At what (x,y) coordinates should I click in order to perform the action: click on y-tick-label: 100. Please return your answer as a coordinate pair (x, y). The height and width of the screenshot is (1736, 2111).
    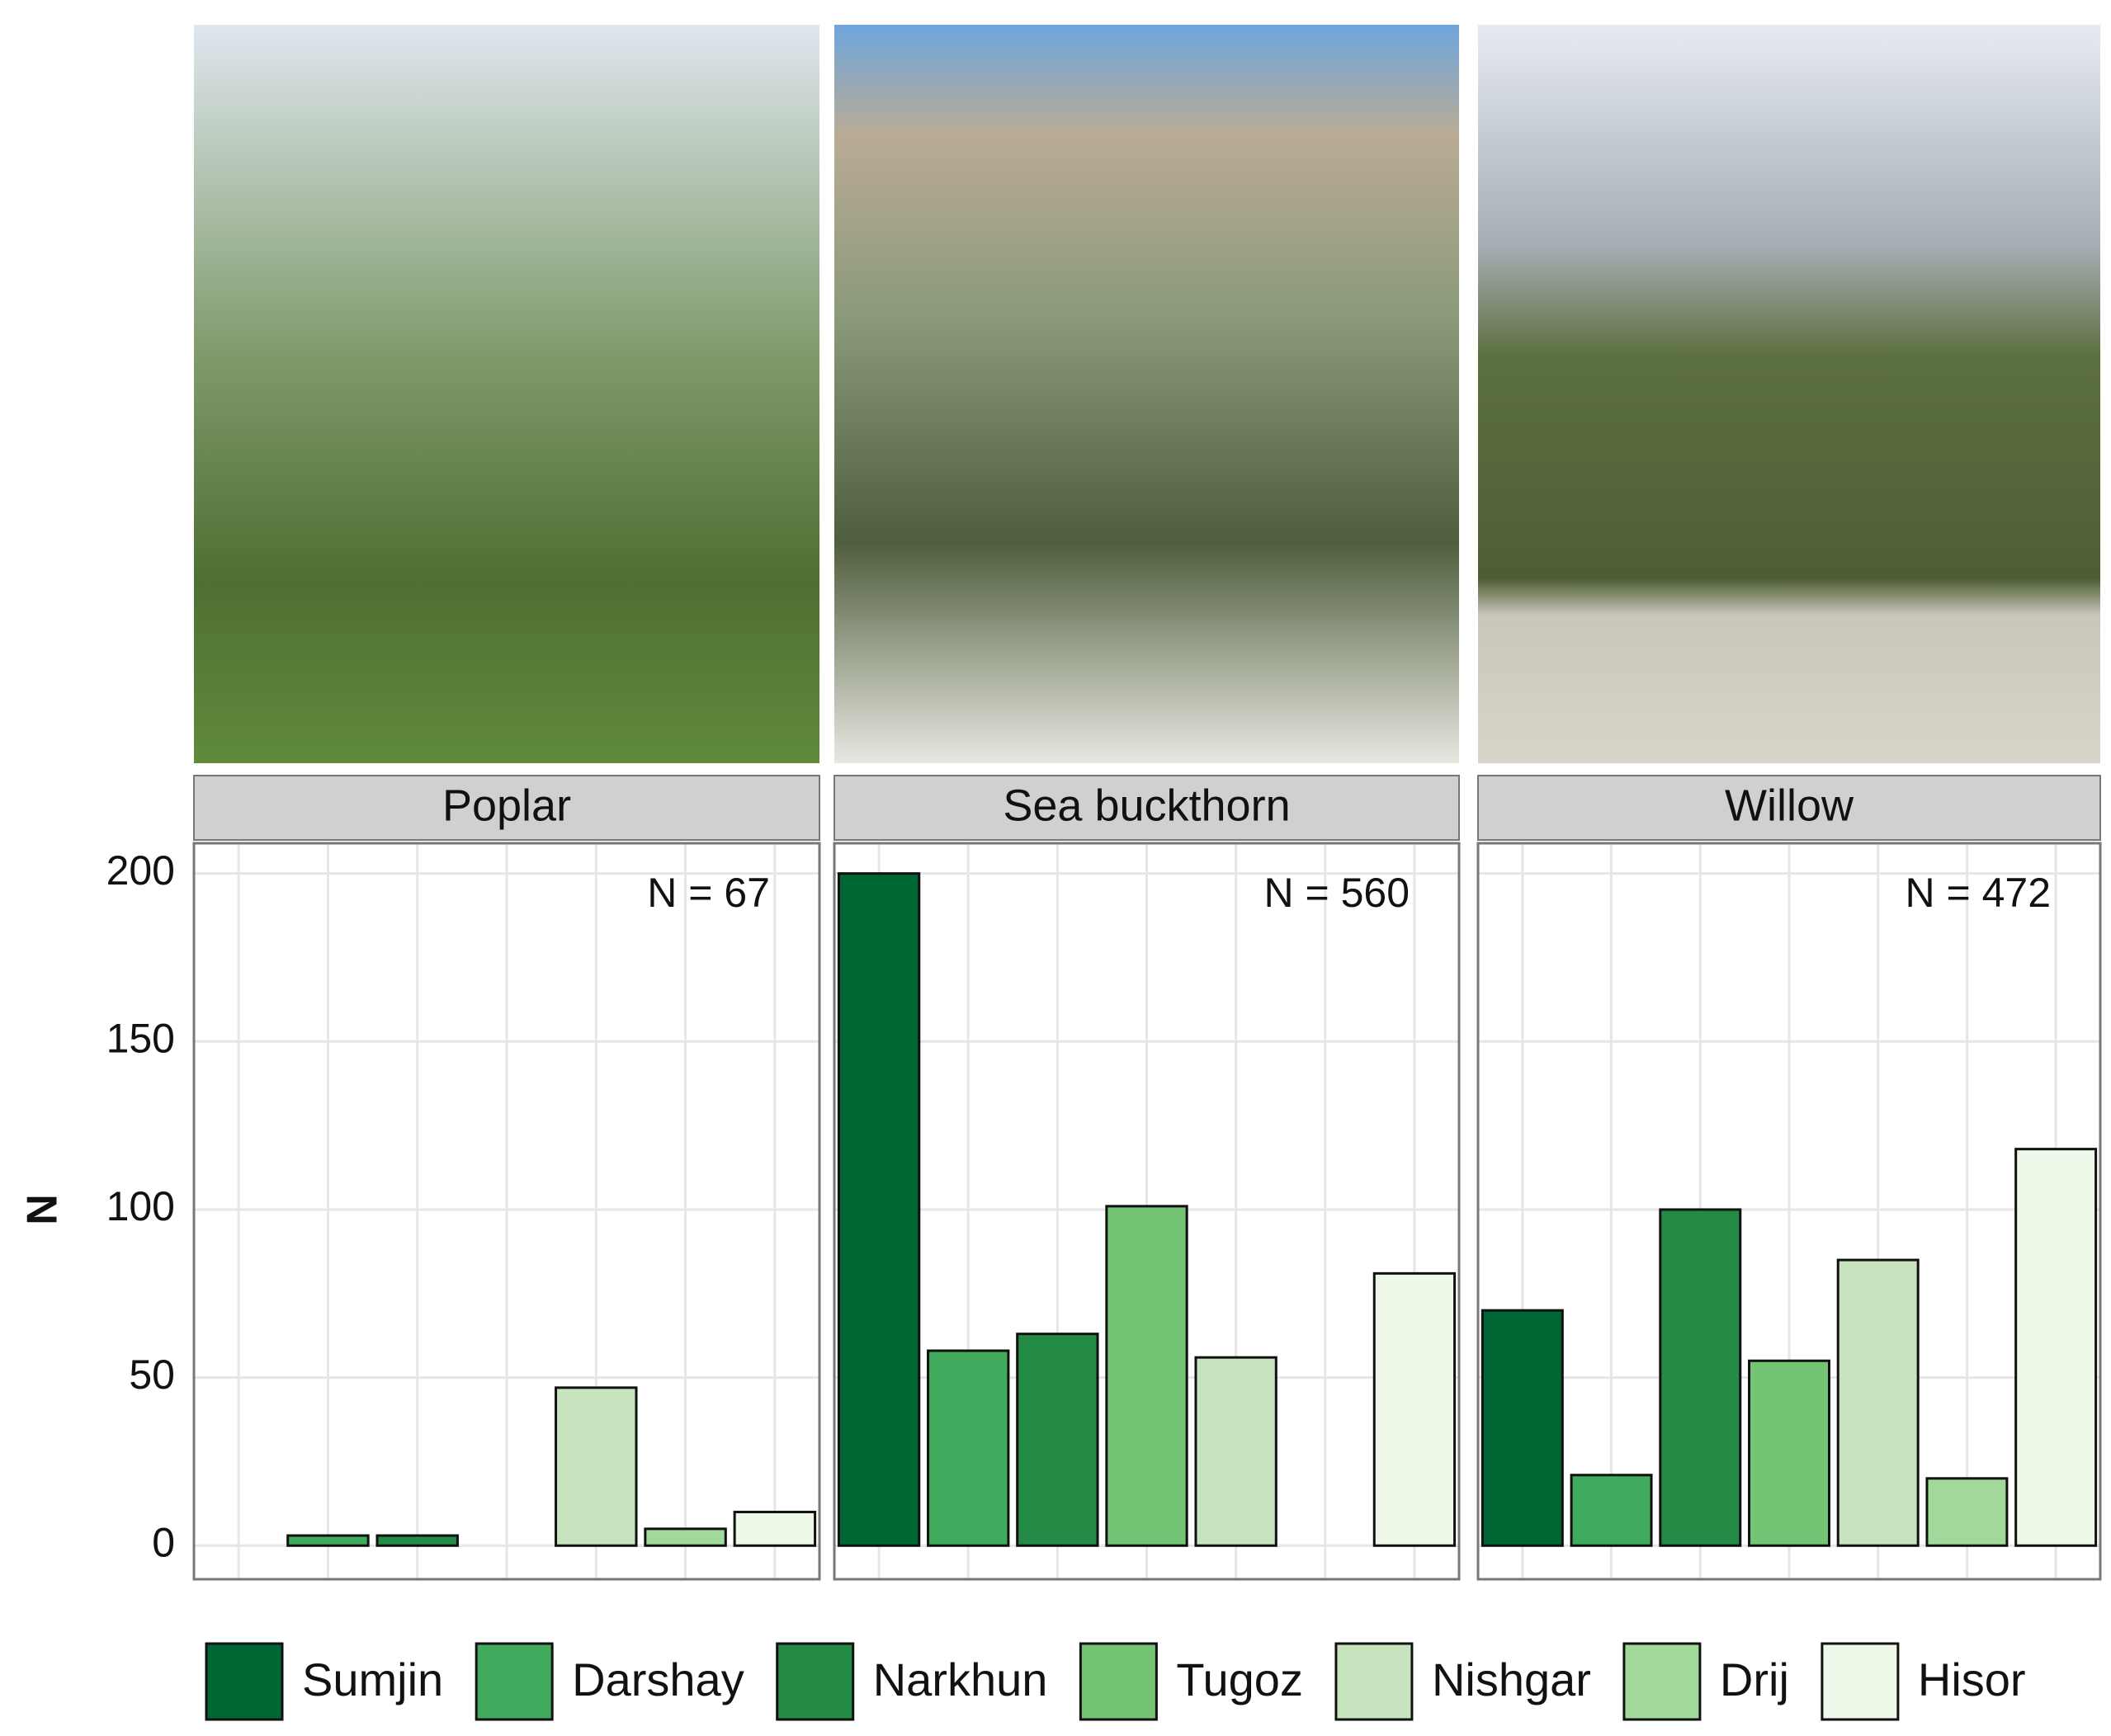
    Looking at the image, I should click on (140, 1206).